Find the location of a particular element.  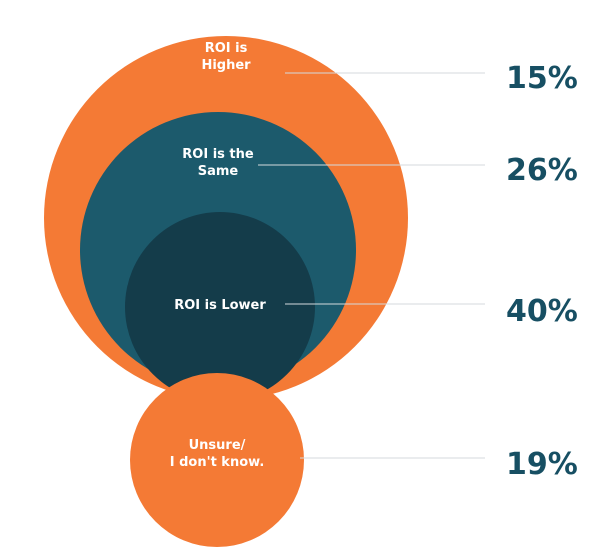

category-label-roi-lower: ROI is Lower is located at coordinates (220, 305).